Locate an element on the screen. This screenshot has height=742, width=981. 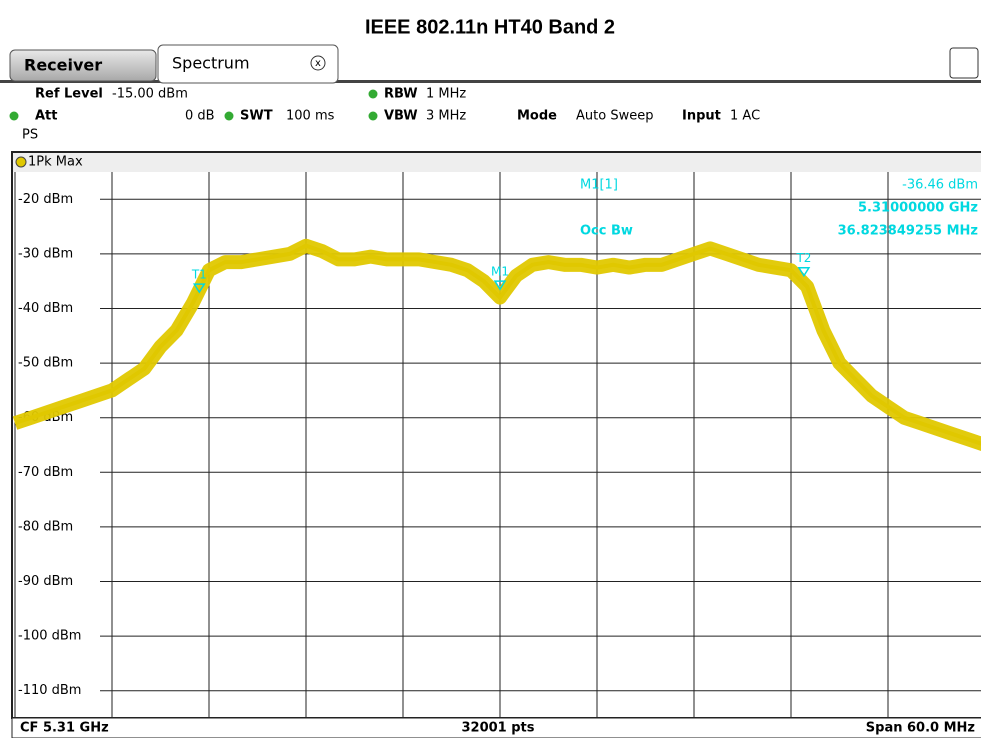
setting-label: SWT is located at coordinates (256, 116).